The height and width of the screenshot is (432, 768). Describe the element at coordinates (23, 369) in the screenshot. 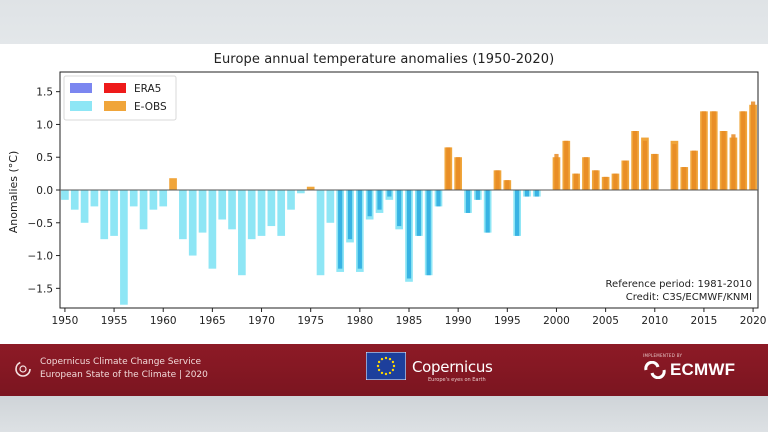

I see `c3s-swirl-icon` at that location.